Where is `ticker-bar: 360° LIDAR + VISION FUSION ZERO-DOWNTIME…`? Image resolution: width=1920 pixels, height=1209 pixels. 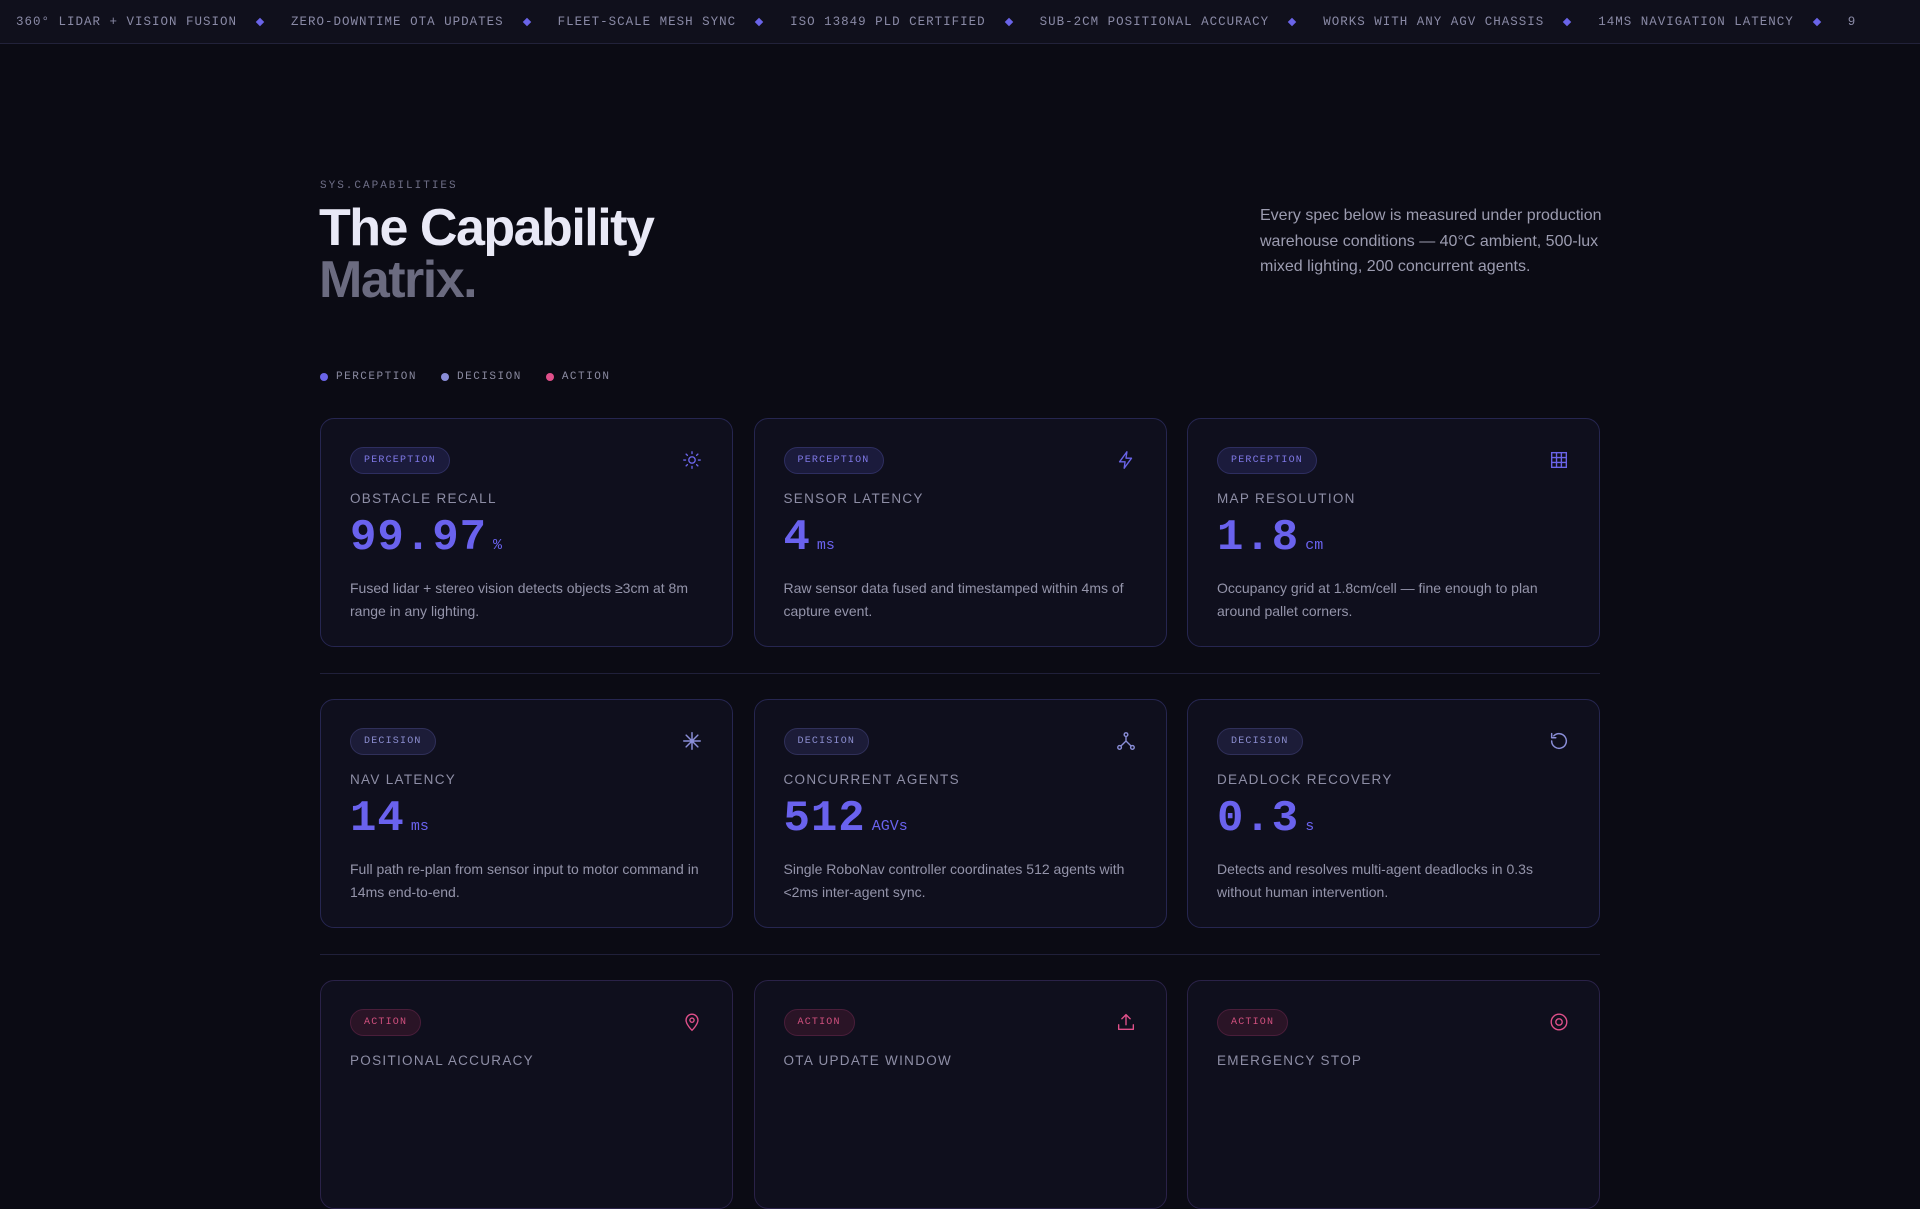
ticker-bar: 360° LIDAR + VISION FUSION ZERO-DOWNTIME… is located at coordinates (960, 22).